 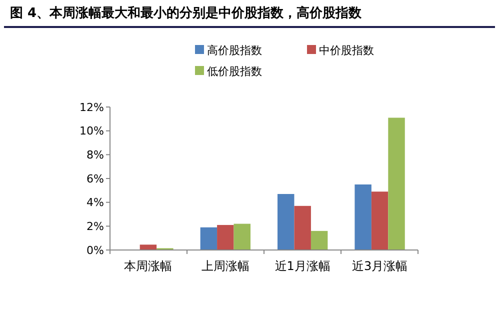 What do you see at coordinates (346, 50) in the screenshot?
I see `legend-label: 中价股指数` at bounding box center [346, 50].